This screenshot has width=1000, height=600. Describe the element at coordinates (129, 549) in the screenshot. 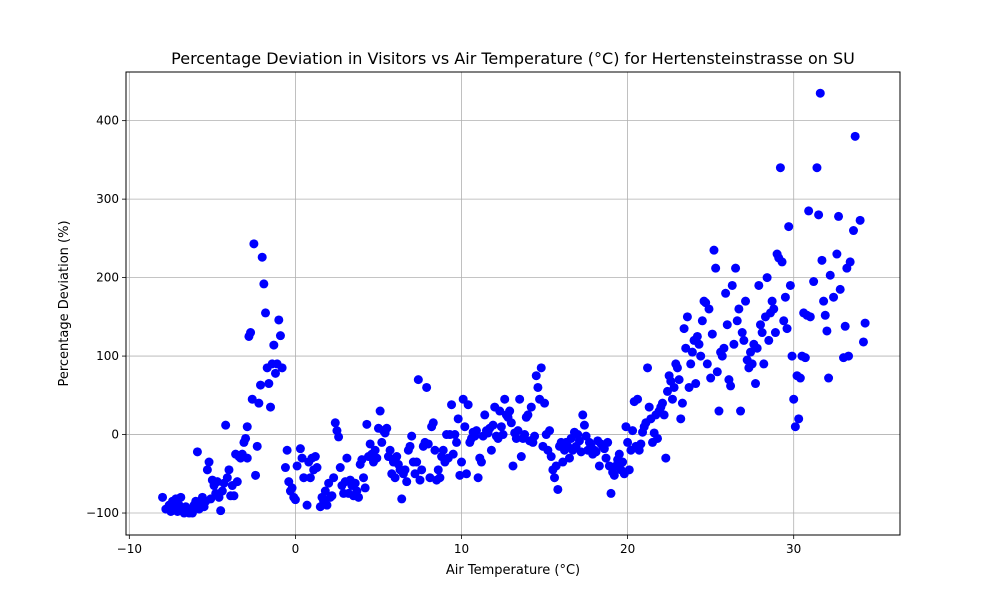

I see `x-tick-label: −10` at that location.